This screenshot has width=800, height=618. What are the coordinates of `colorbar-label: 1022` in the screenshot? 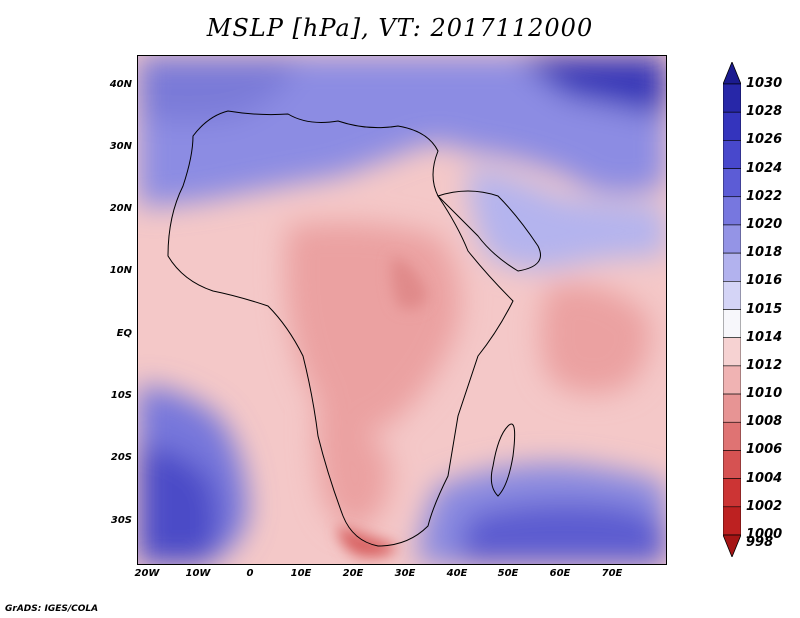 It's located at (764, 196).